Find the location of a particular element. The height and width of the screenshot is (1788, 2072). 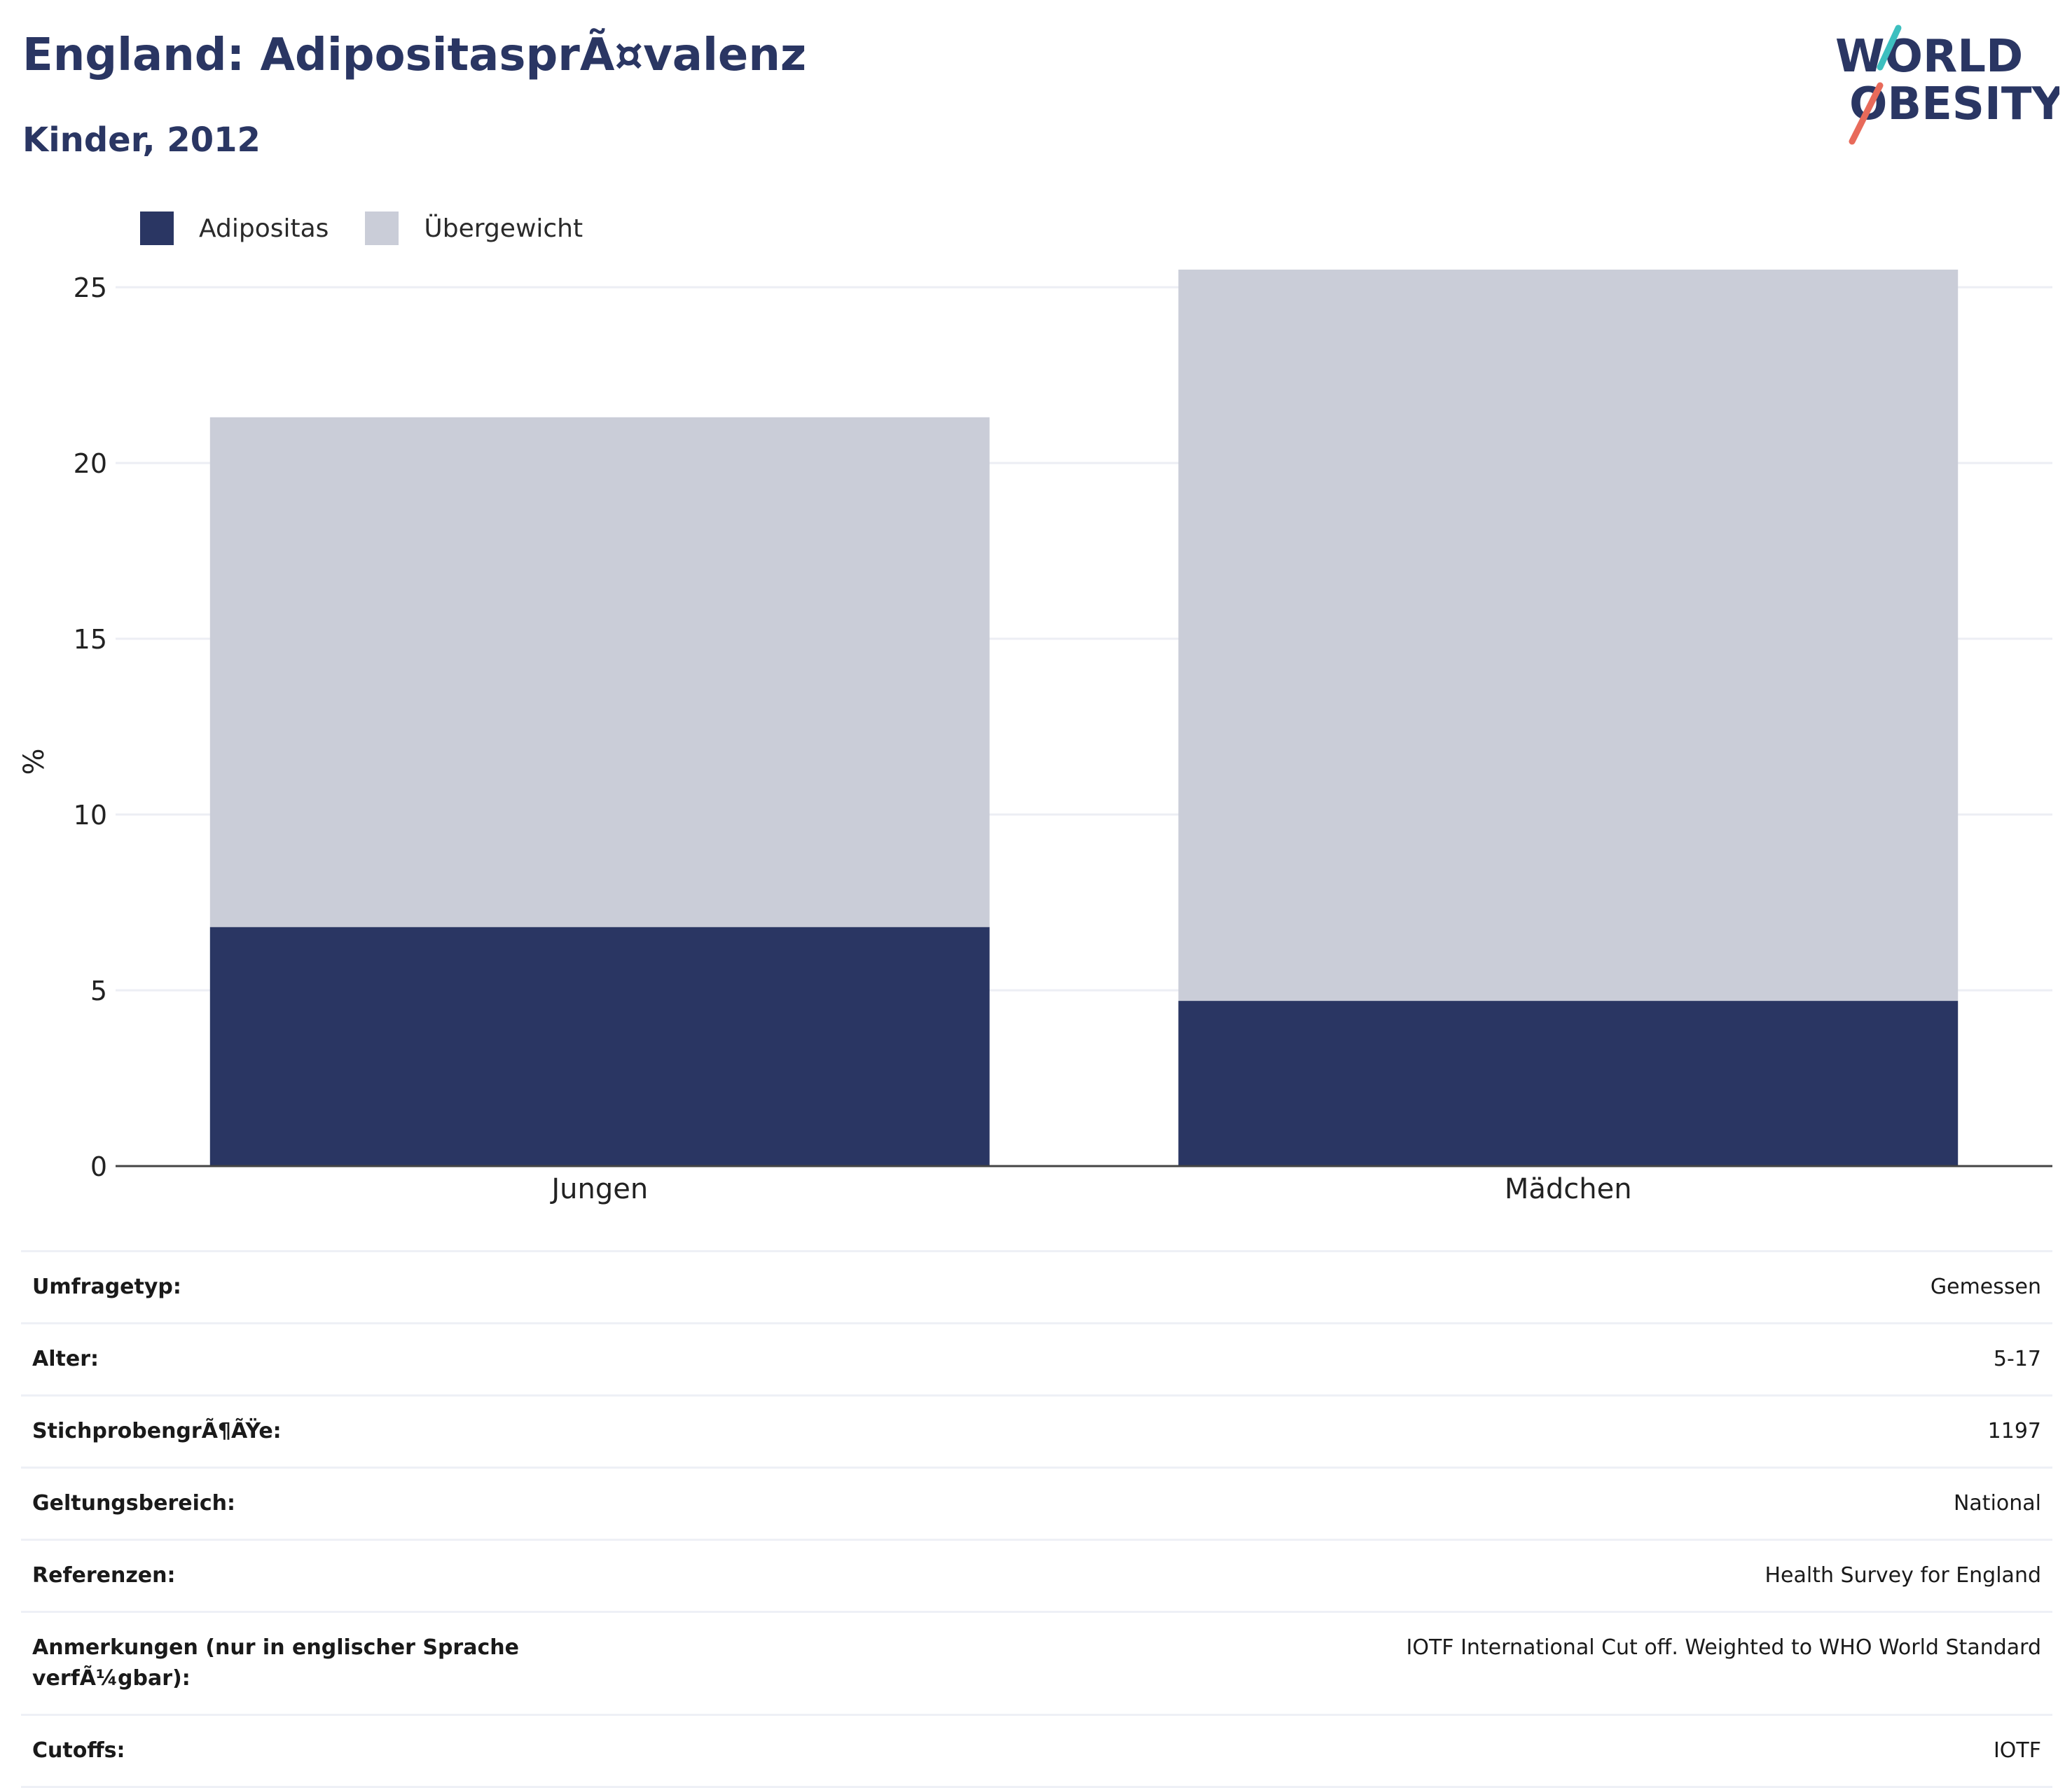

logo-text-world: WORLD is located at coordinates (1929, 57).